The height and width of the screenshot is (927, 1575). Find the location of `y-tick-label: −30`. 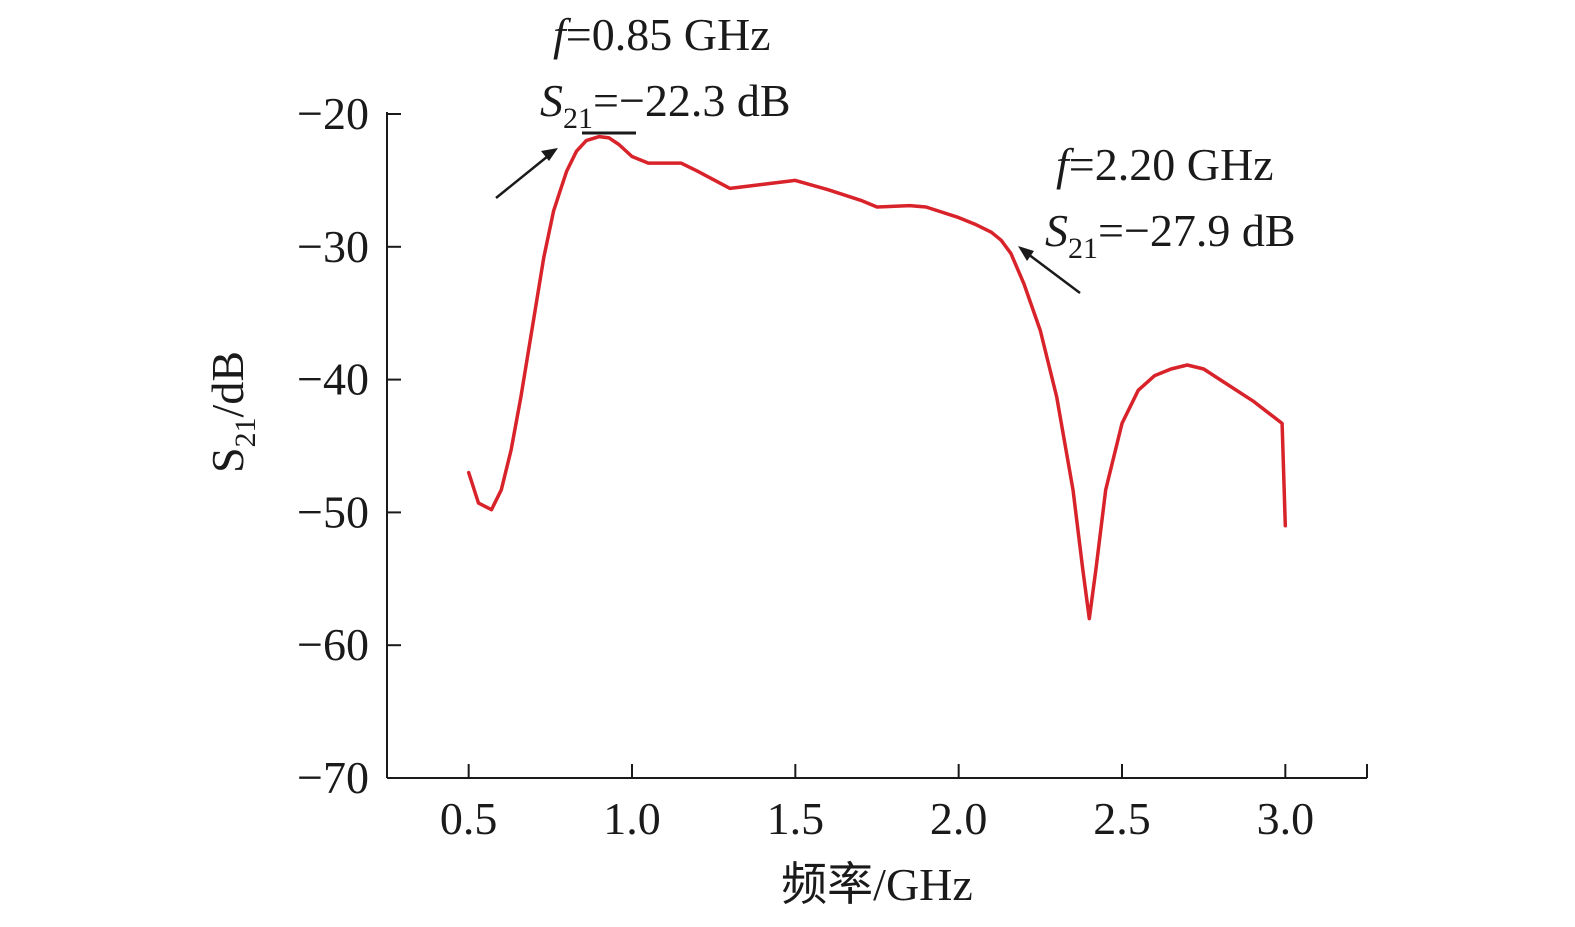

y-tick-label: −30 is located at coordinates (333, 246).